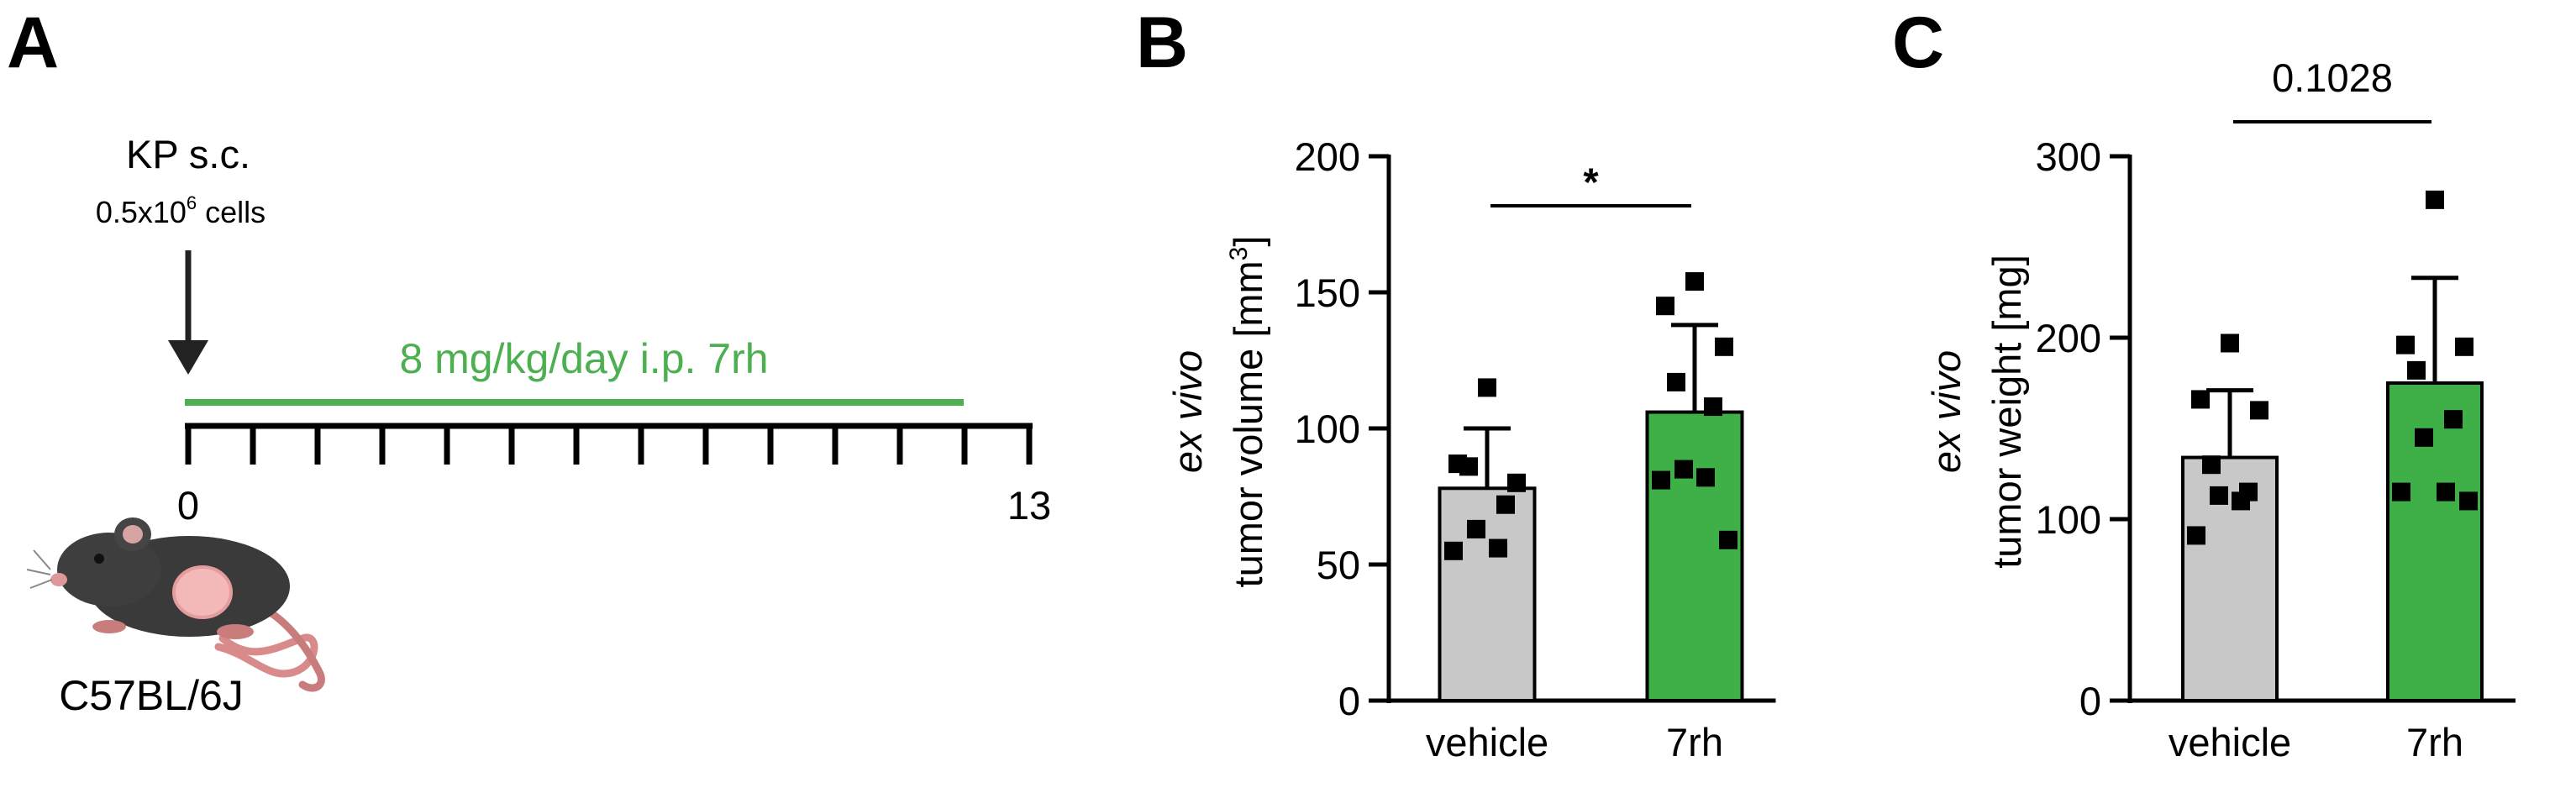  Describe the element at coordinates (1338, 565) in the screenshot. I see `y-tick-label: 50` at that location.